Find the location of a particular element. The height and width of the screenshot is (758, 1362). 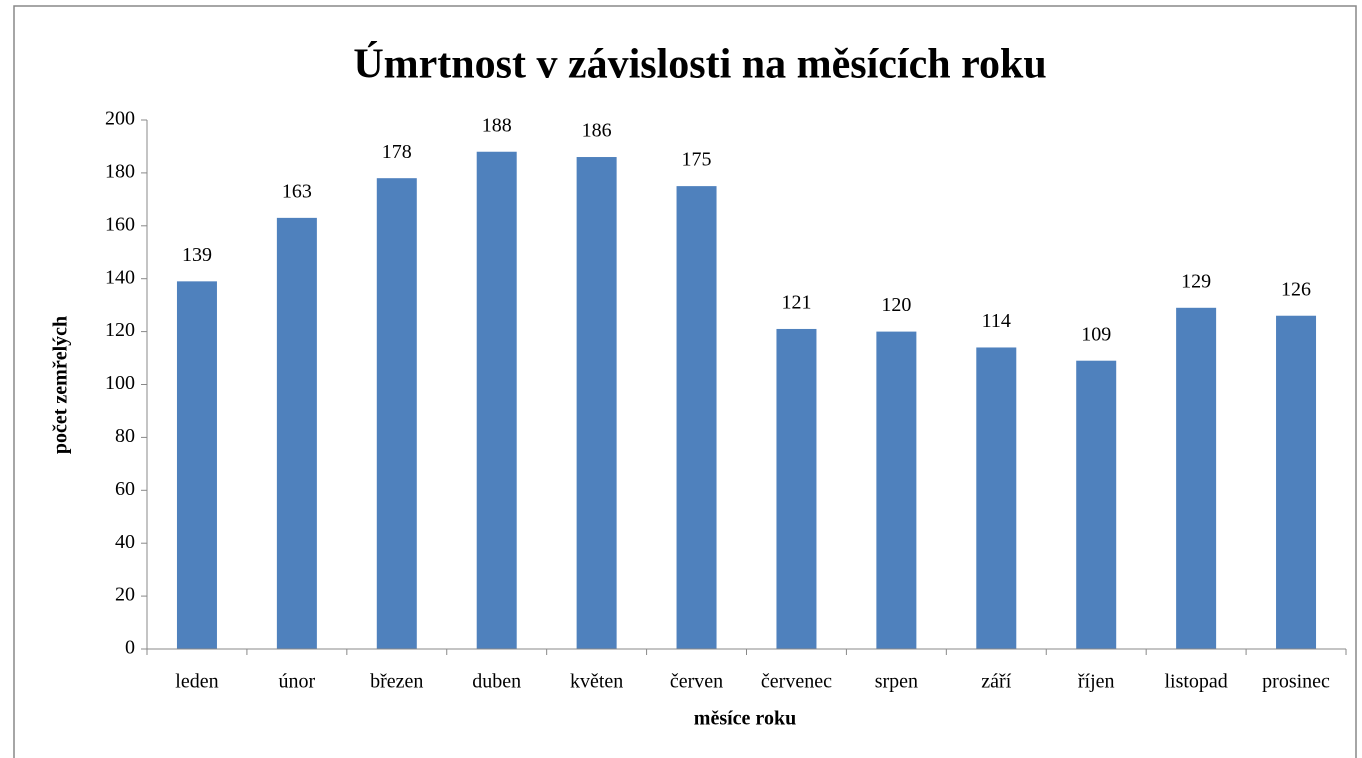

data-label: 109 is located at coordinates (1096, 334).